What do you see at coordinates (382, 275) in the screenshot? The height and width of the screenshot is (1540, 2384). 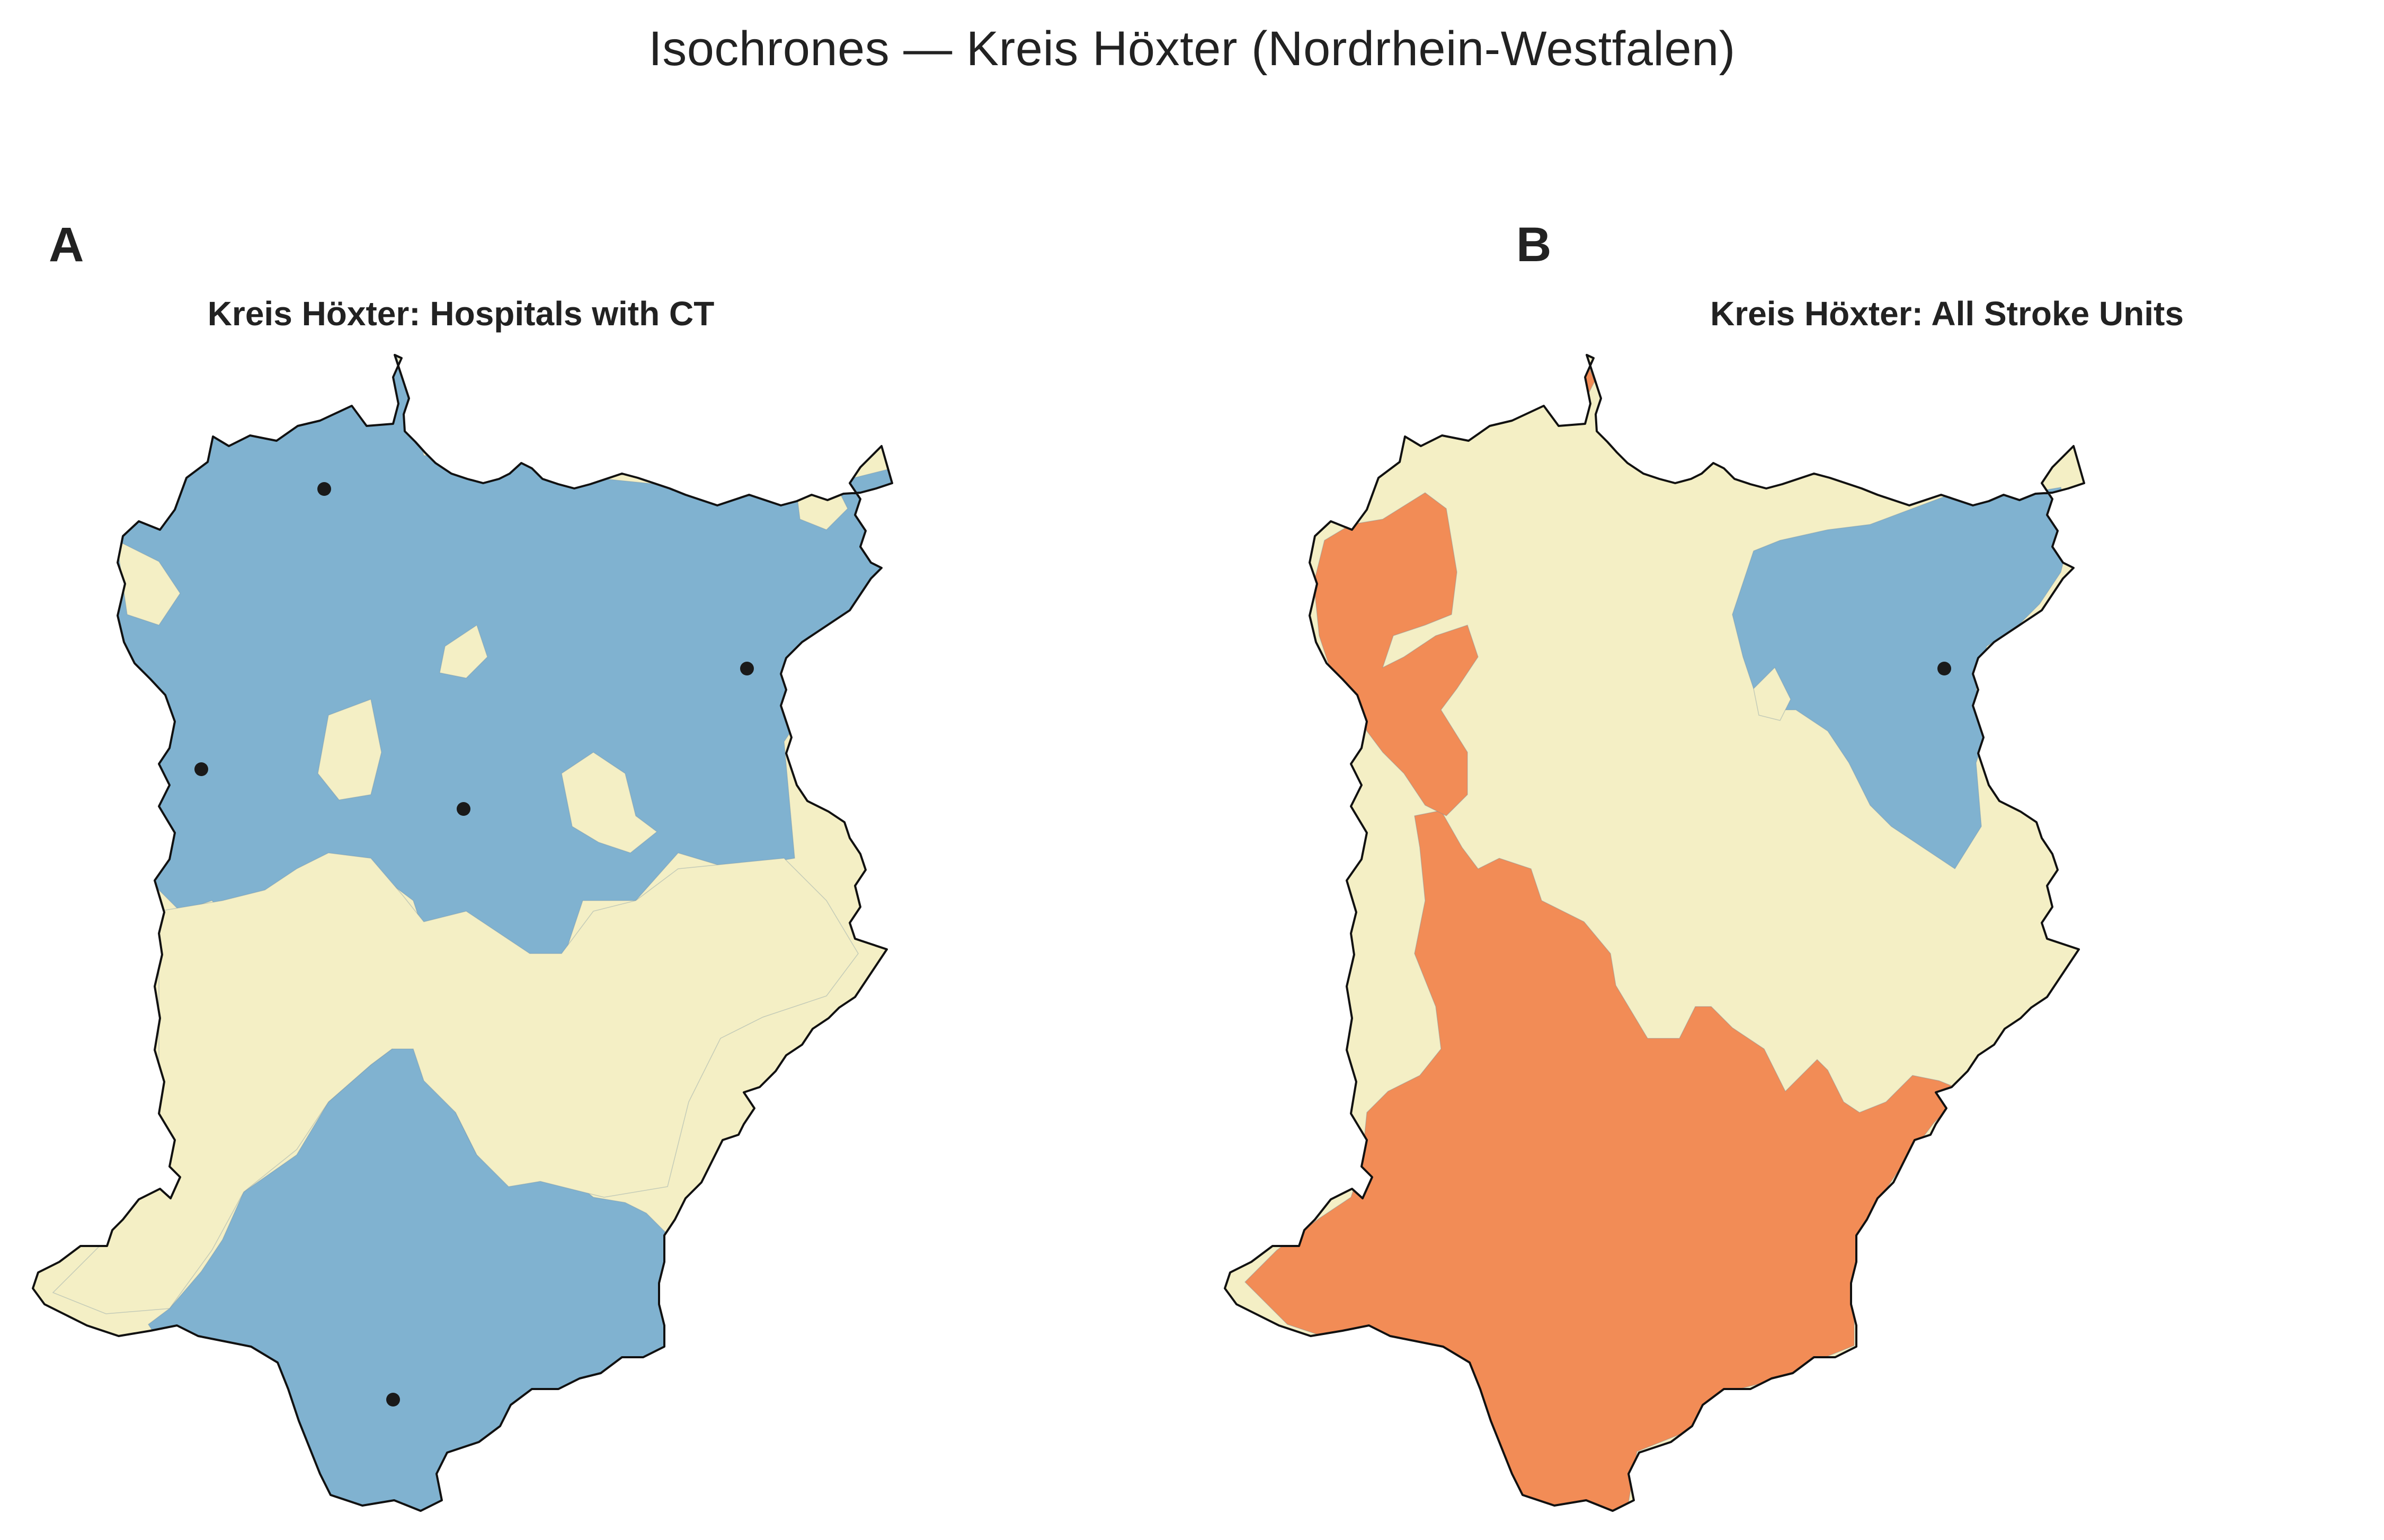 I see `panel-a: A Kreis Höxter: Hospitals with CT` at bounding box center [382, 275].